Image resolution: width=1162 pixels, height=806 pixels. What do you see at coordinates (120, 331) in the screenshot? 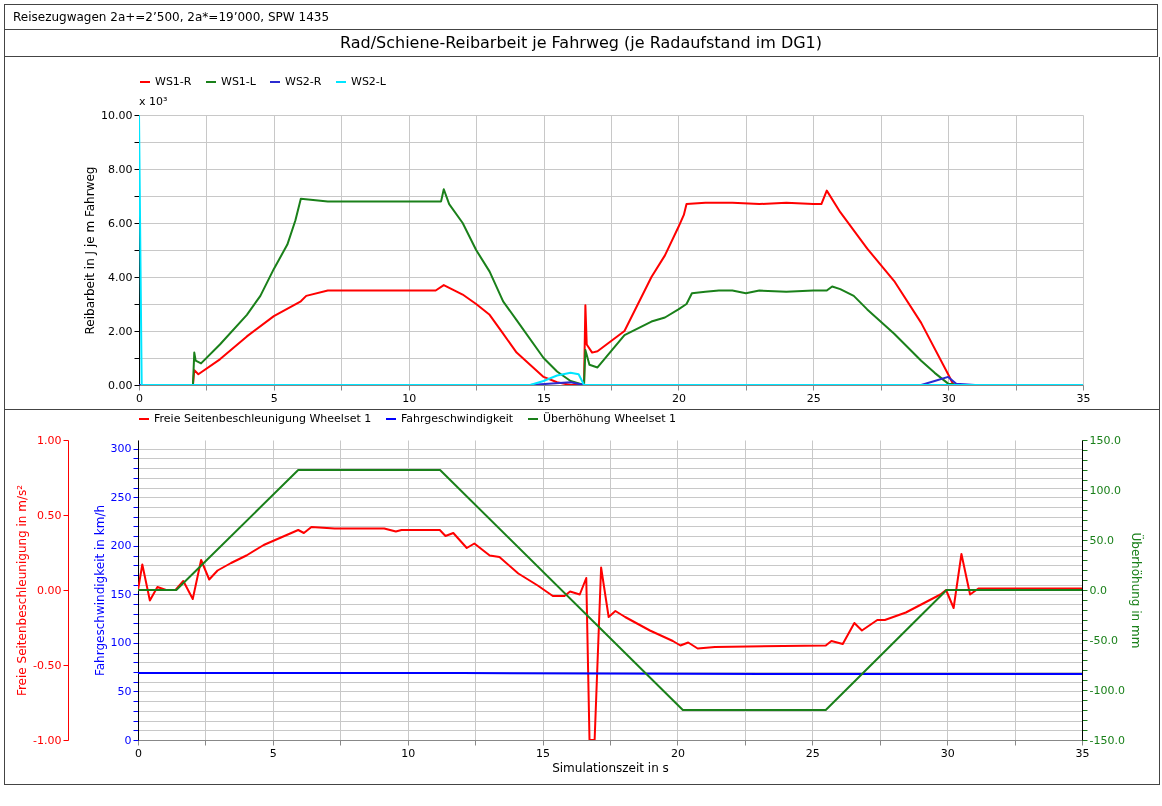
I see `y-tick-label: 2.00` at bounding box center [120, 331].